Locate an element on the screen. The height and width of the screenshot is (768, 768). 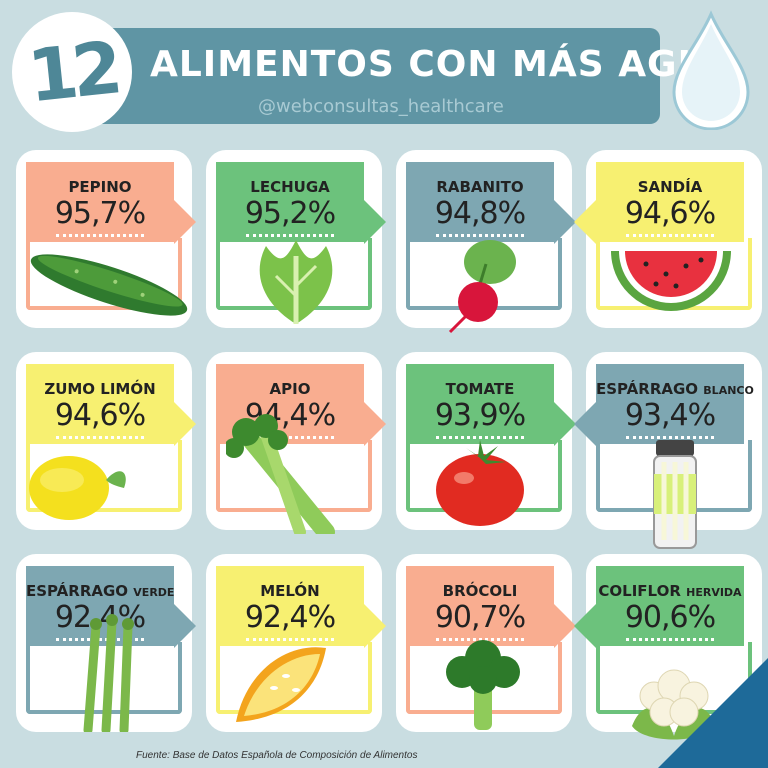
water-percent: 95,2% is located at coordinates (290, 213).